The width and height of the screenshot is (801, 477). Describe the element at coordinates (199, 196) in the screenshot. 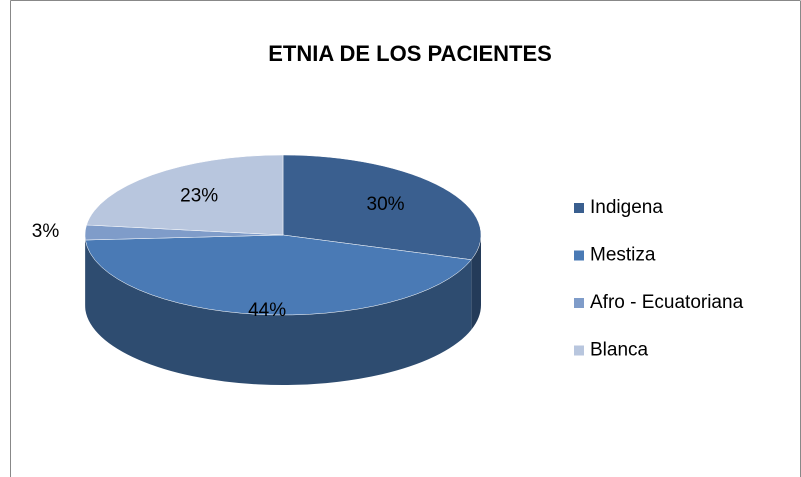

I see `data-label: 23%` at that location.